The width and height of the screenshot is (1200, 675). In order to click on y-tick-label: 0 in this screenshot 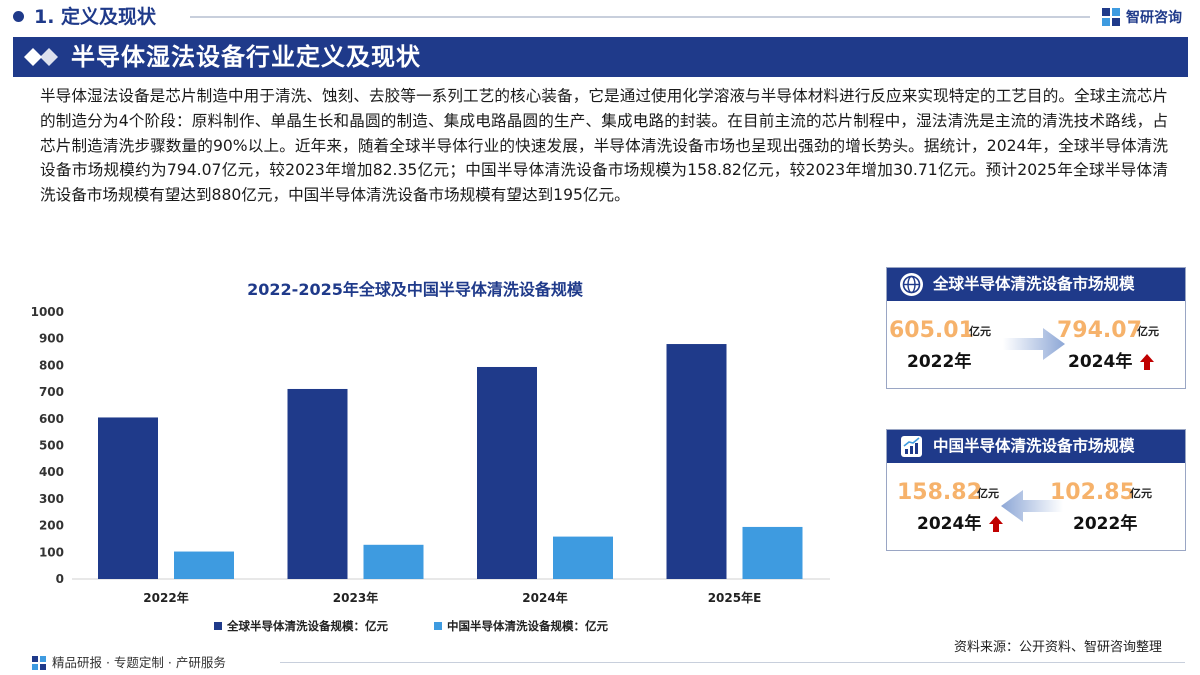, I will do `click(60, 579)`.